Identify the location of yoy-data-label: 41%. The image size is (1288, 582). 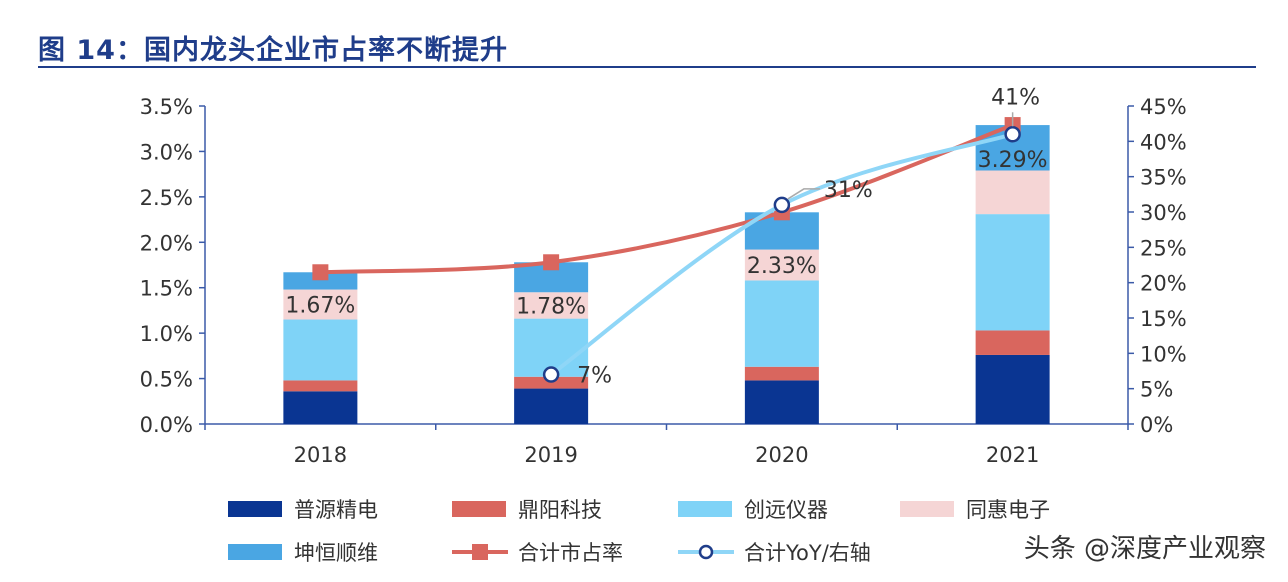
(1015, 97).